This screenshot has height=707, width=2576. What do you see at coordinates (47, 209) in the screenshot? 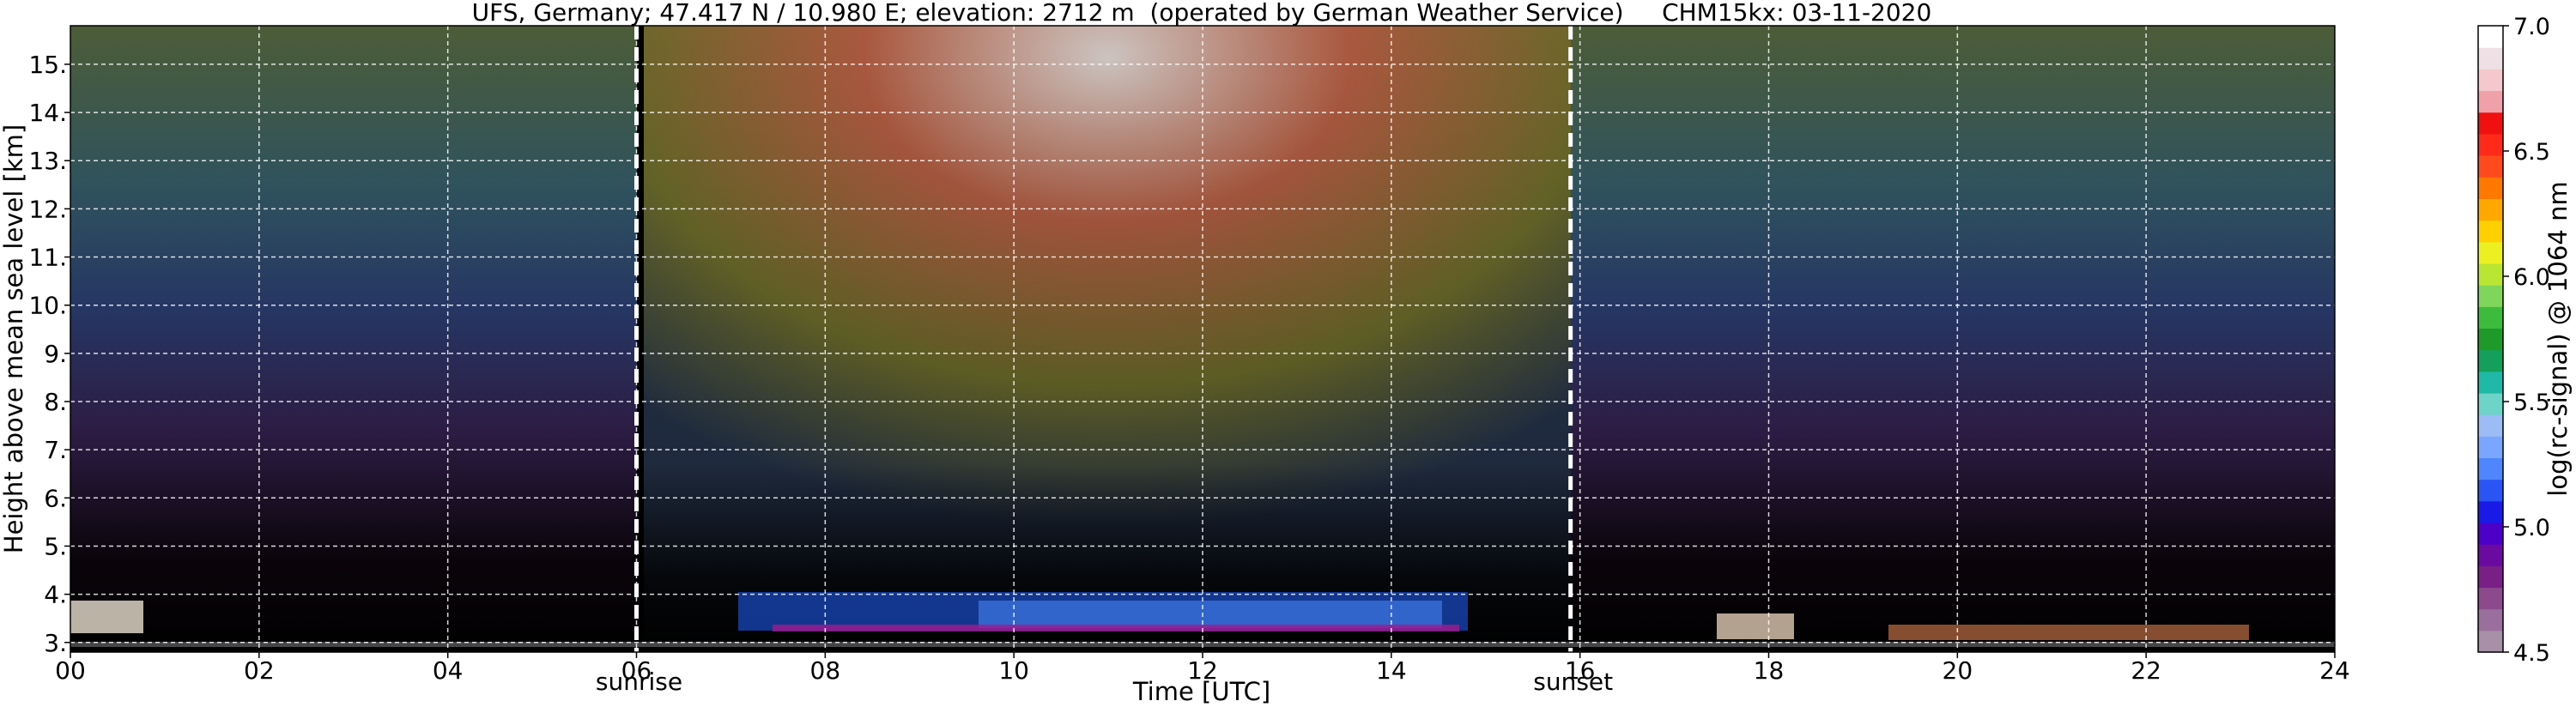
I see `y-tick-label: 12.` at bounding box center [47, 209].